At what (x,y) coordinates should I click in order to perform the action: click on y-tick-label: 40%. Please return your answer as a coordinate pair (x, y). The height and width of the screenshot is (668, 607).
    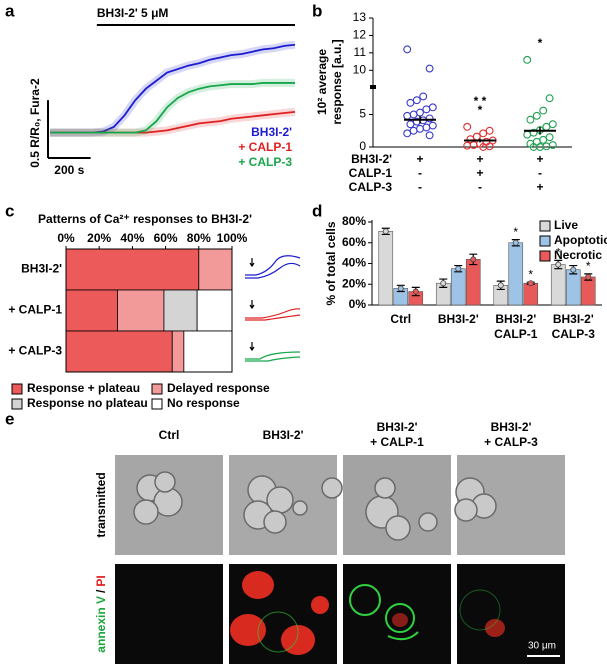
    Looking at the image, I should click on (354, 263).